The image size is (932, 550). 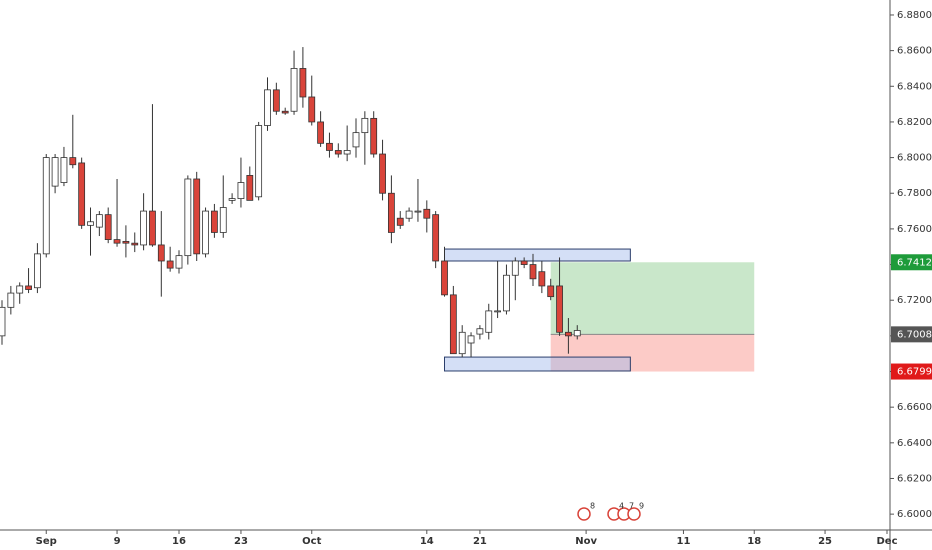 What do you see at coordinates (652, 353) in the screenshot?
I see `position-loss-zone` at bounding box center [652, 353].